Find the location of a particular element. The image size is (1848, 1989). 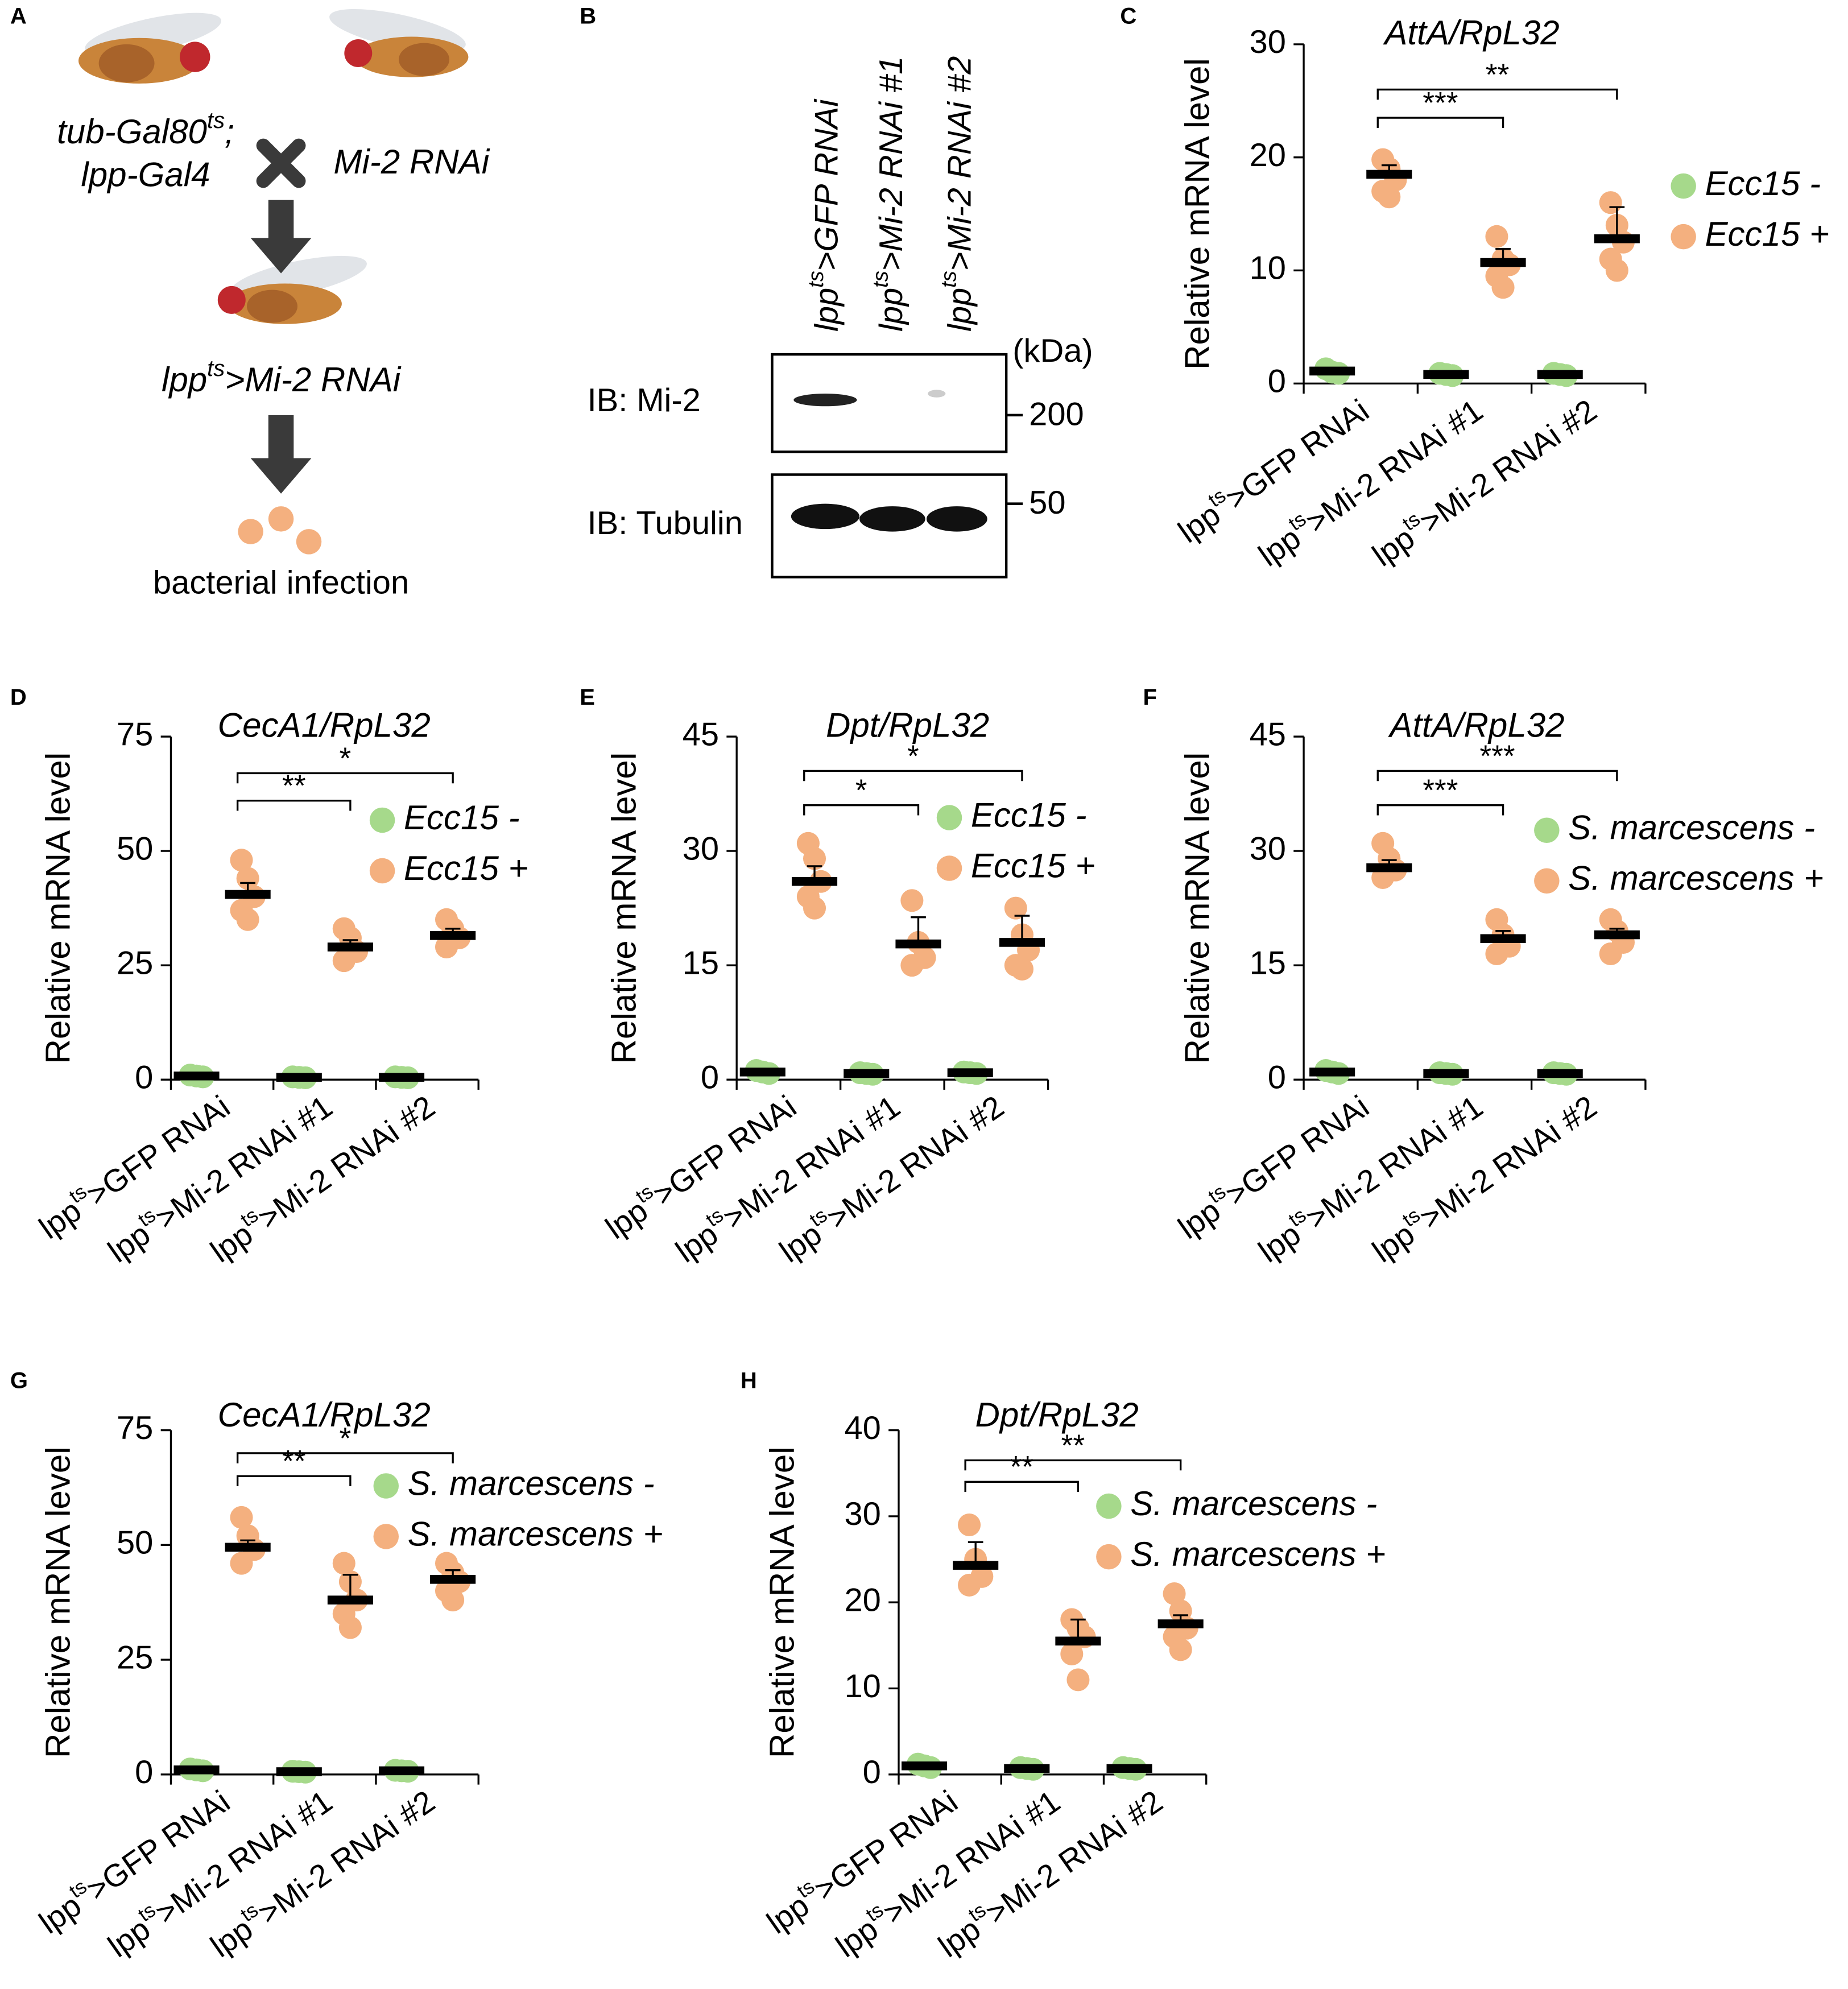

marker-label: 200 is located at coordinates (1057, 414).